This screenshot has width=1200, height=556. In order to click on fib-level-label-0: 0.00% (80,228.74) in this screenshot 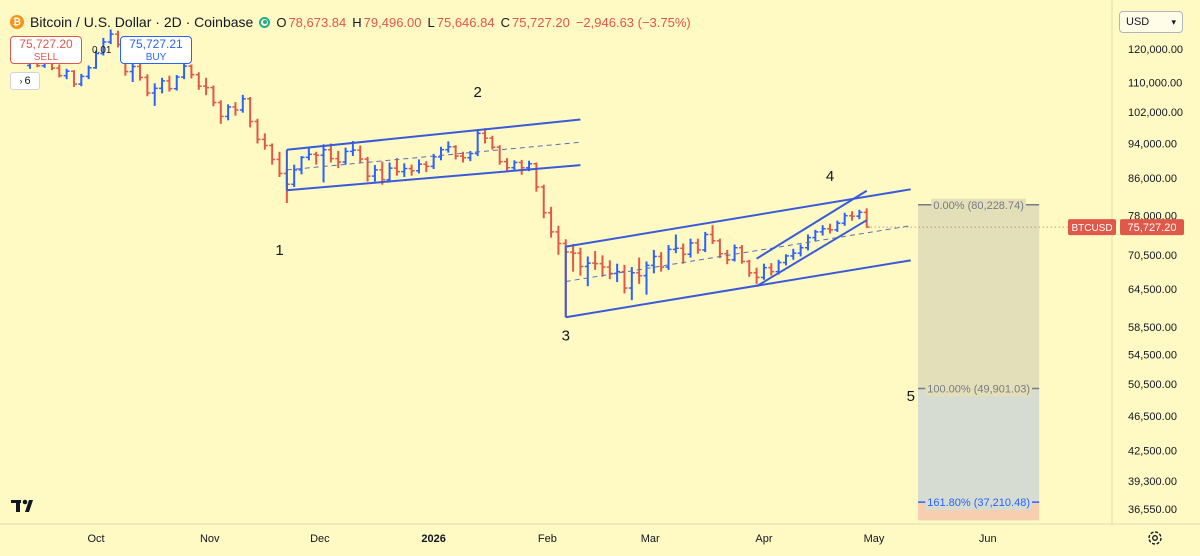, I will do `click(978, 206)`.